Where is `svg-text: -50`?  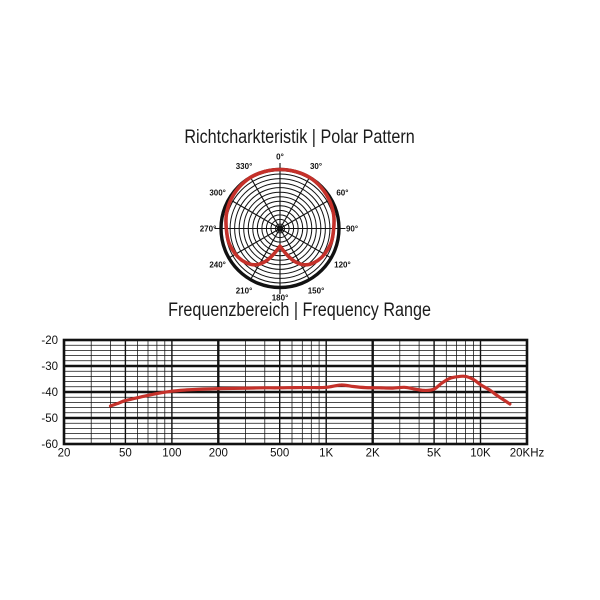
svg-text: -50 is located at coordinates (49, 419).